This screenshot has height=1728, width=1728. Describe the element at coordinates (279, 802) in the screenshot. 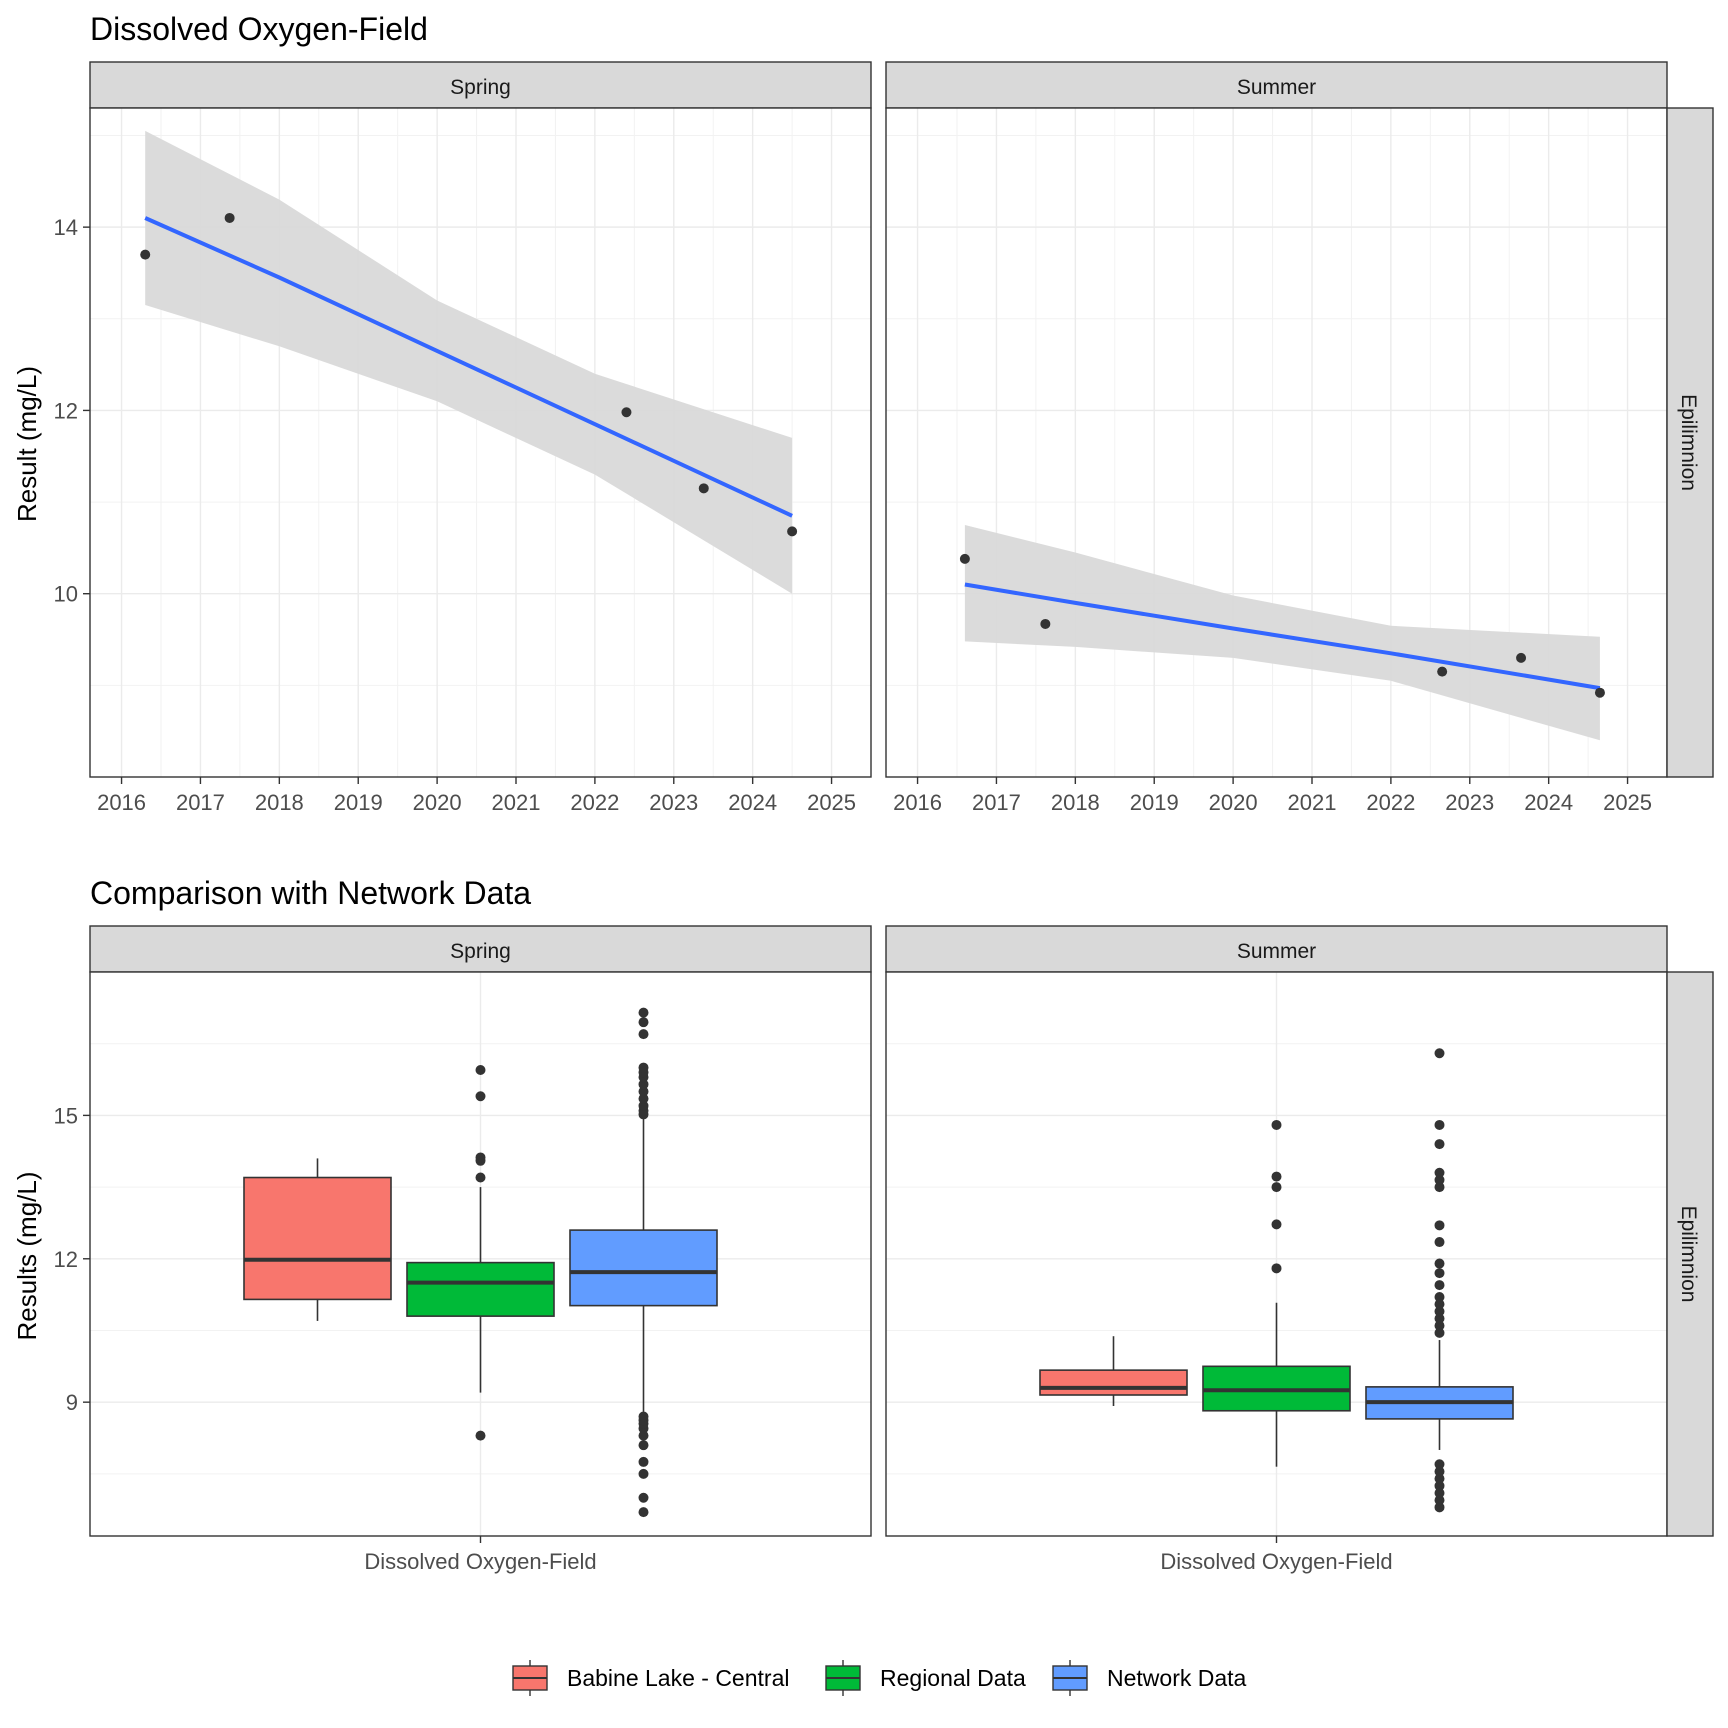

I see `x-tick-label: 2018` at that location.